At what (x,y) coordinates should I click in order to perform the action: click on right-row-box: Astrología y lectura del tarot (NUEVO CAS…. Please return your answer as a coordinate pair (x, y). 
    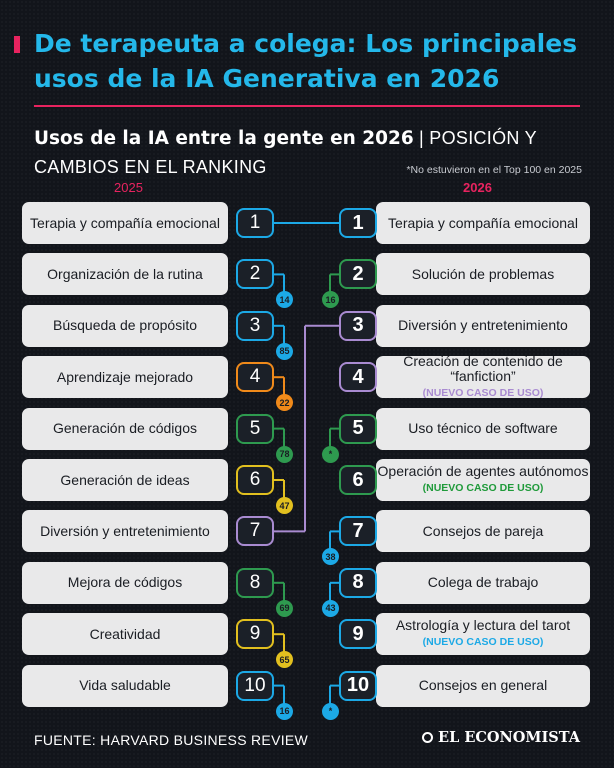
    Looking at the image, I should click on (483, 634).